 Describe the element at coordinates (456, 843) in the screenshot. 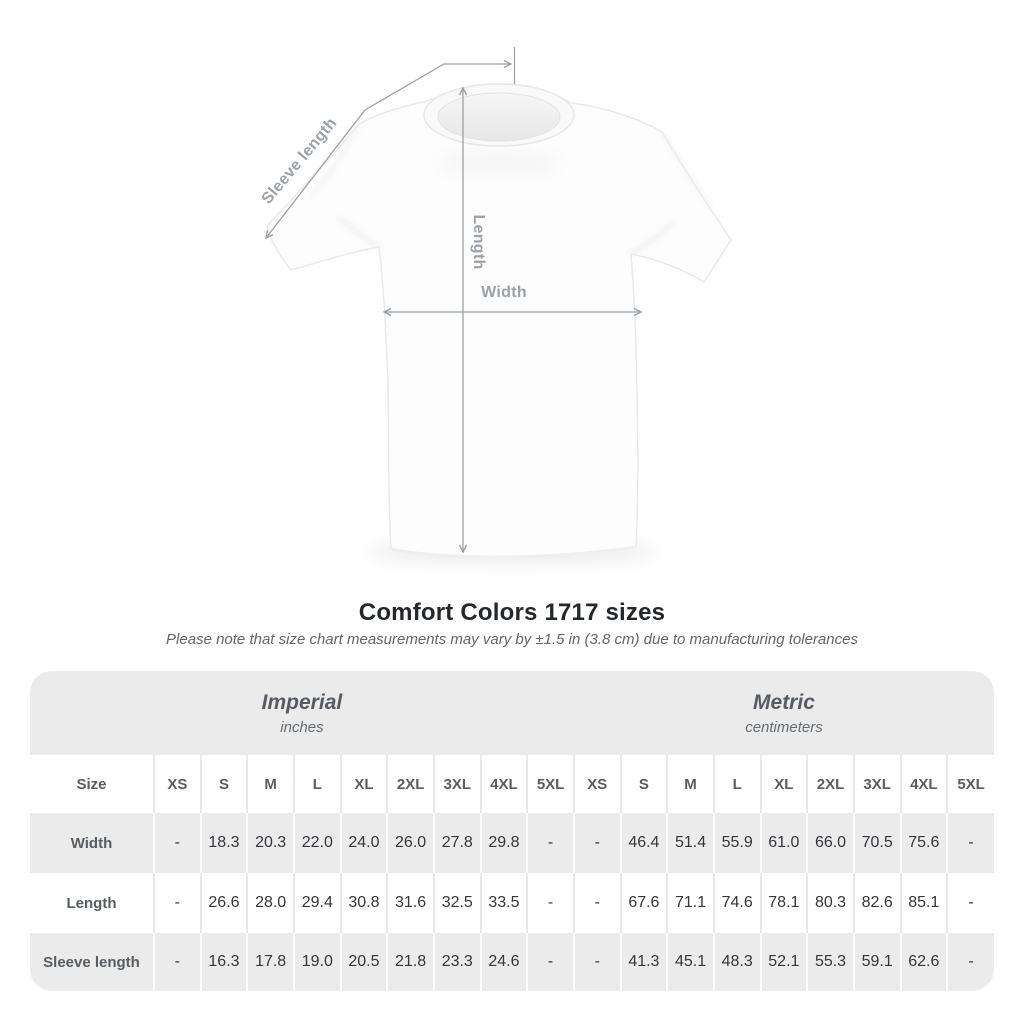

I see `size-value-cell: 27.8` at that location.